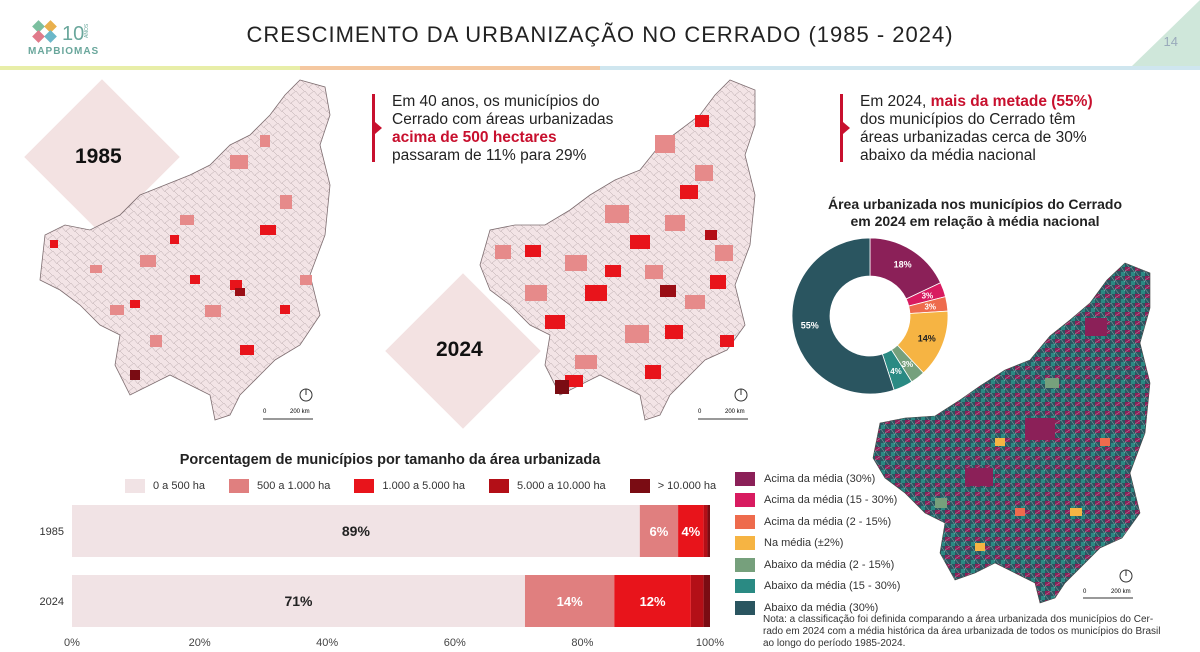  What do you see at coordinates (73, 34) in the screenshot?
I see `logo-number: 10` at bounding box center [73, 34].